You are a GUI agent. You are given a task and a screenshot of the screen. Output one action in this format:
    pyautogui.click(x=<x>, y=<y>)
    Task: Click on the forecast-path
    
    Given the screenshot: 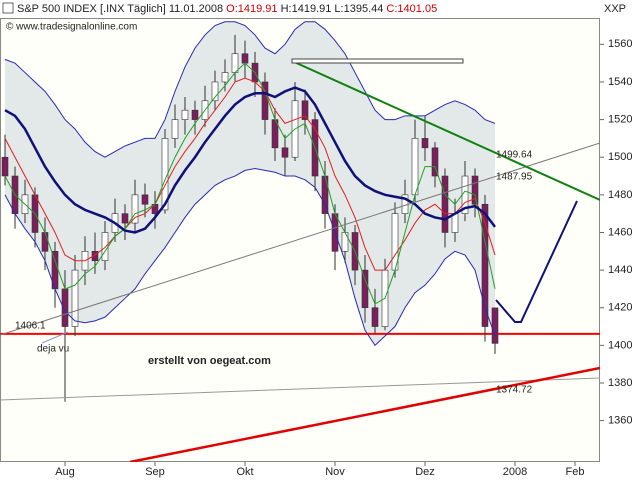 What is the action you would take?
    pyautogui.click(x=536, y=261)
    